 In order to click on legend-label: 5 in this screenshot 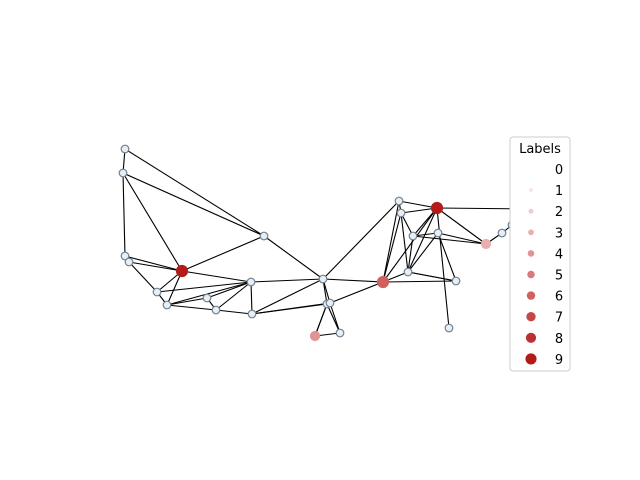, I will do `click(559, 276)`.